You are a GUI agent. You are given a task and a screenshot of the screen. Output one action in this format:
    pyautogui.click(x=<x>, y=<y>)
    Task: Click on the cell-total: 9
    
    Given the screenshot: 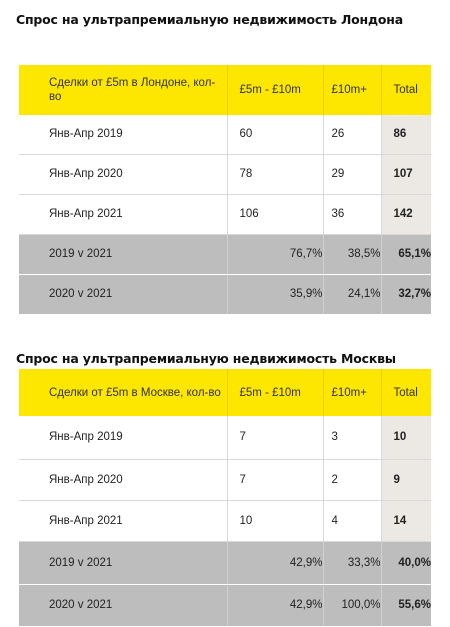 What is the action you would take?
    pyautogui.click(x=406, y=480)
    